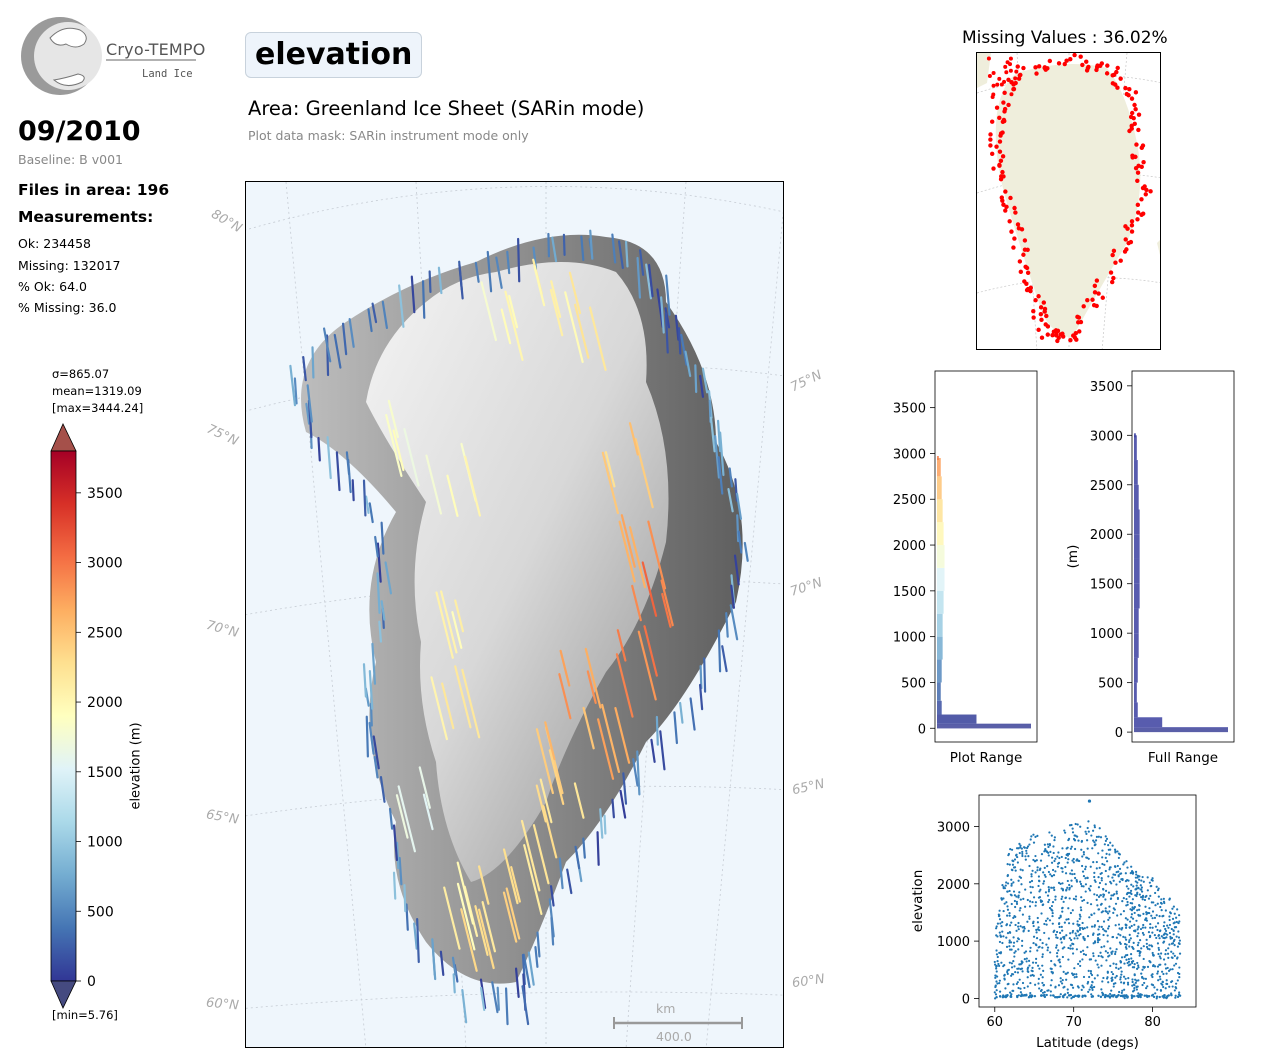  Describe the element at coordinates (105, 773) in the screenshot. I see `colorbar-tick-label: 1500` at that location.